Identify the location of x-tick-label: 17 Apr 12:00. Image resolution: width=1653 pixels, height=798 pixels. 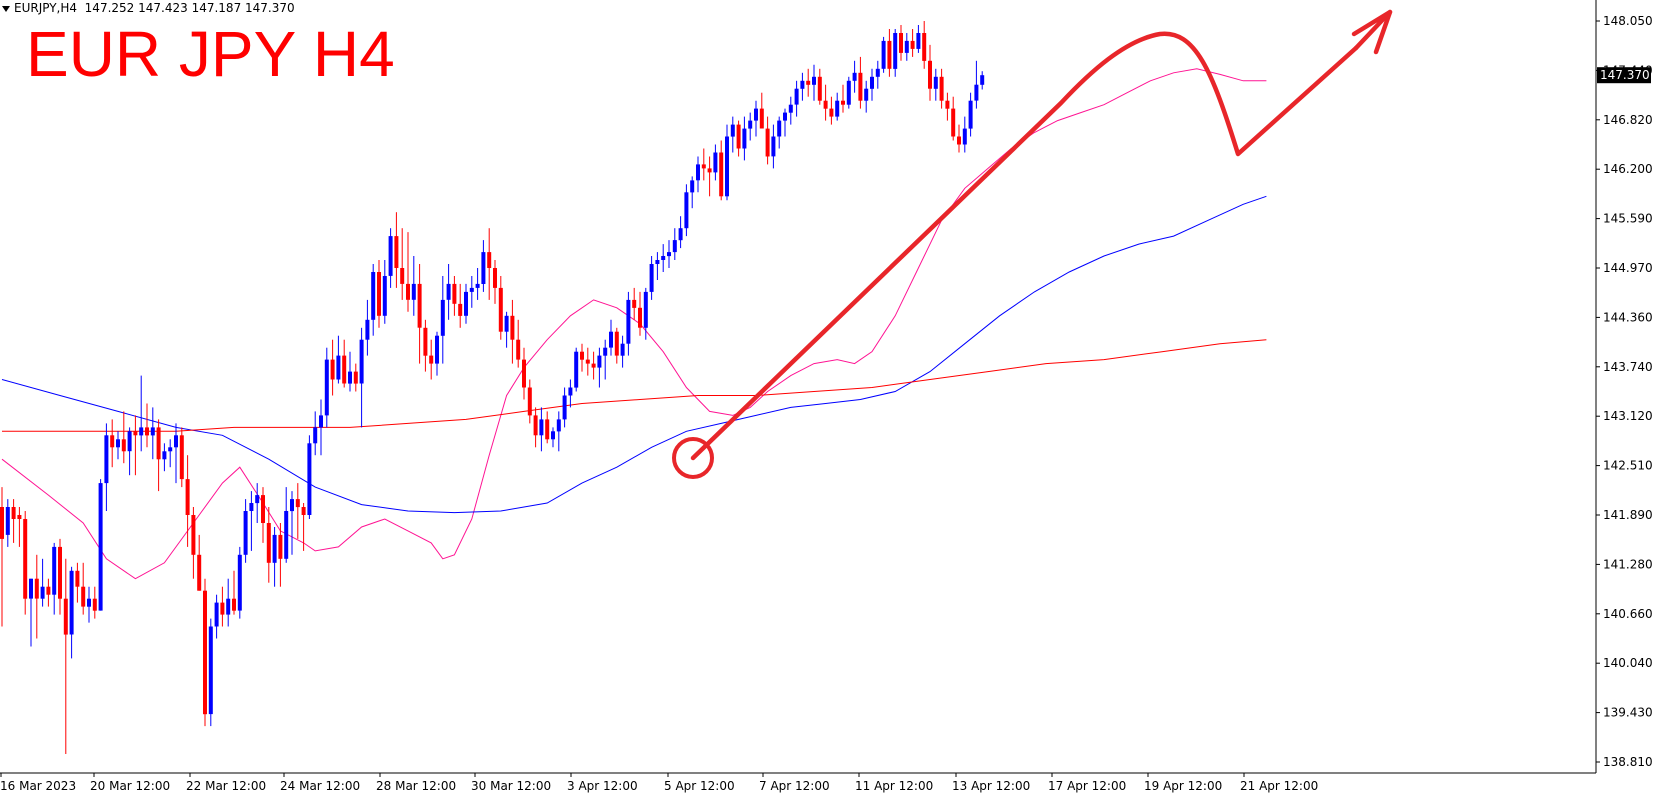
(1087, 786).